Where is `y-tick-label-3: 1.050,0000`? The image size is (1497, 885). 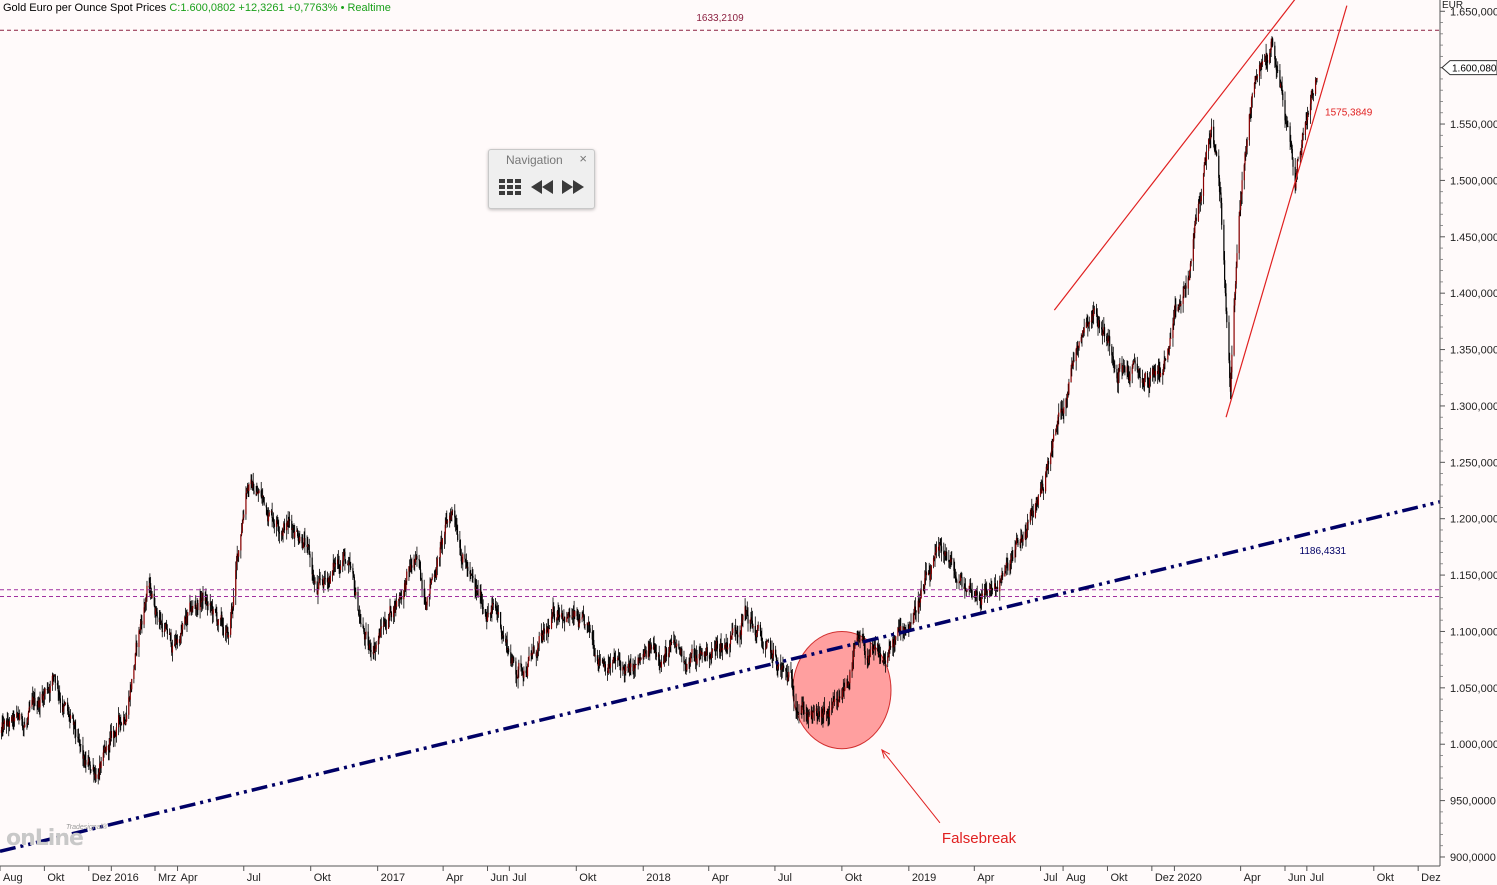
y-tick-label-3: 1.050,0000 is located at coordinates (1473, 689).